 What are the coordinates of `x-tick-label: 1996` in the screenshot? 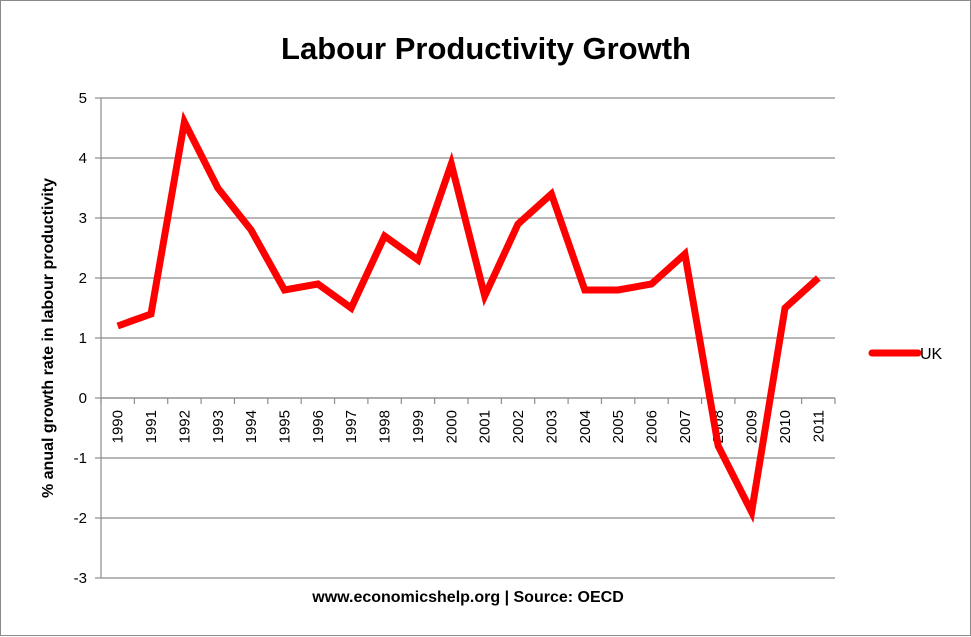 It's located at (318, 426).